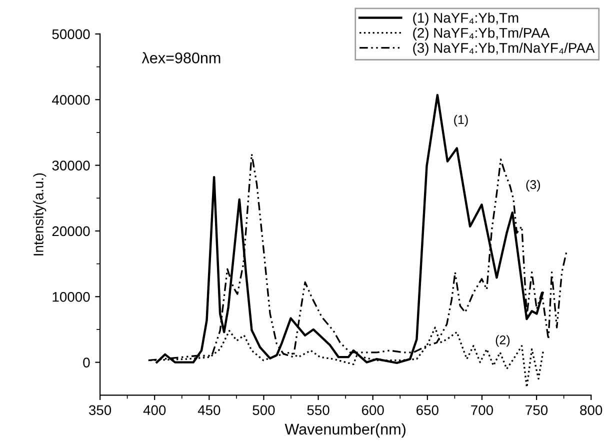 Image resolution: width=610 pixels, height=447 pixels. I want to click on x-tick-label: 600, so click(373, 410).